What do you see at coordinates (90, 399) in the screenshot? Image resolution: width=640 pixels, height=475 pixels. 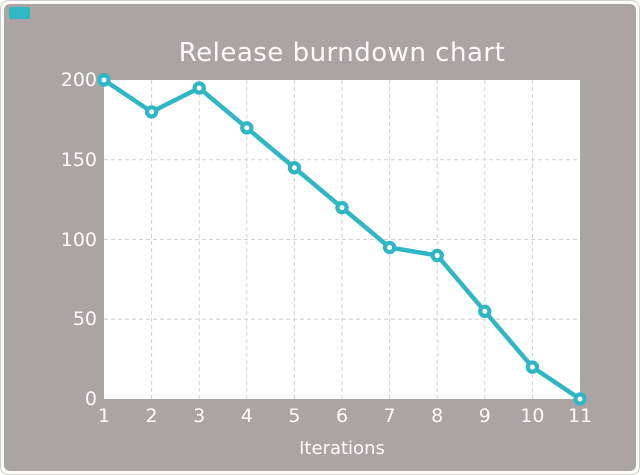 I see `y-tick-label: 0` at bounding box center [90, 399].